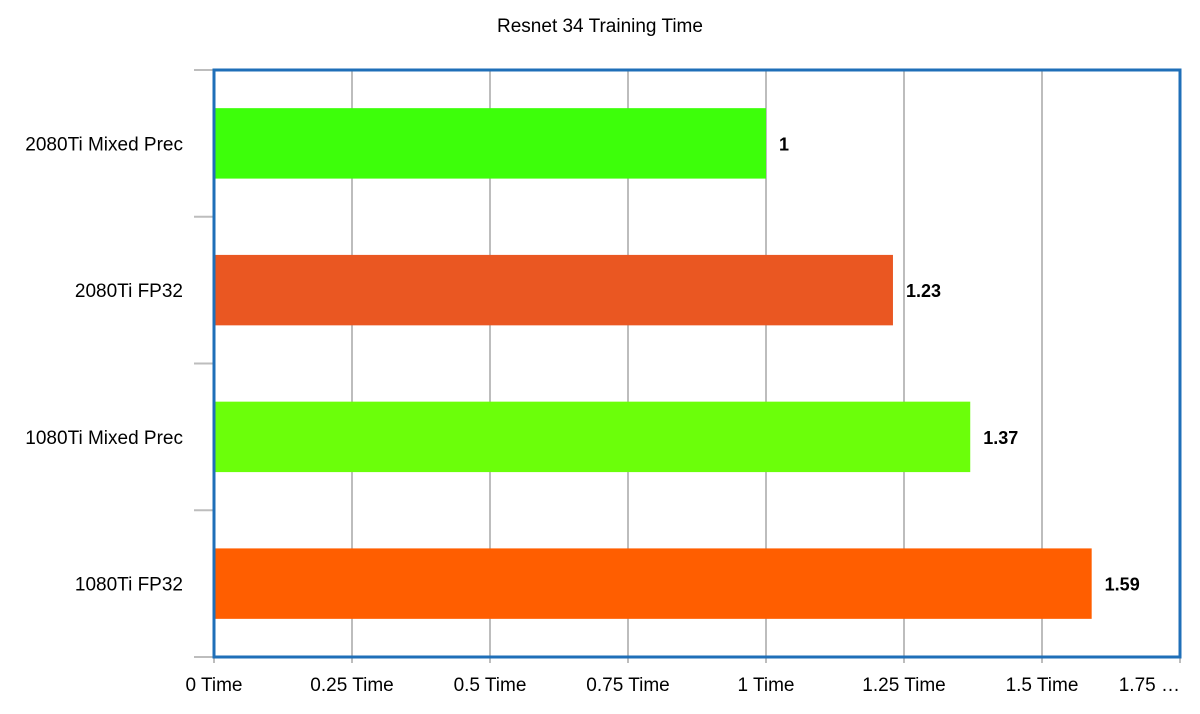 This screenshot has width=1200, height=714. Describe the element at coordinates (129, 291) in the screenshot. I see `category-label: 2080Ti FP32` at that location.